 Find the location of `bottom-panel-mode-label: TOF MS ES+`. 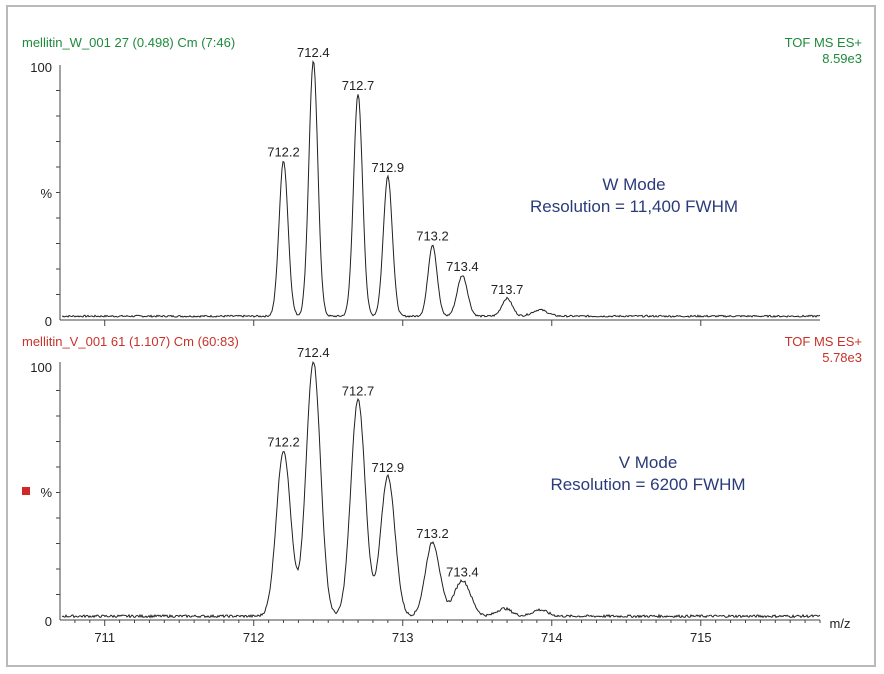

bottom-panel-mode-label: TOF MS ES+ is located at coordinates (823, 341).